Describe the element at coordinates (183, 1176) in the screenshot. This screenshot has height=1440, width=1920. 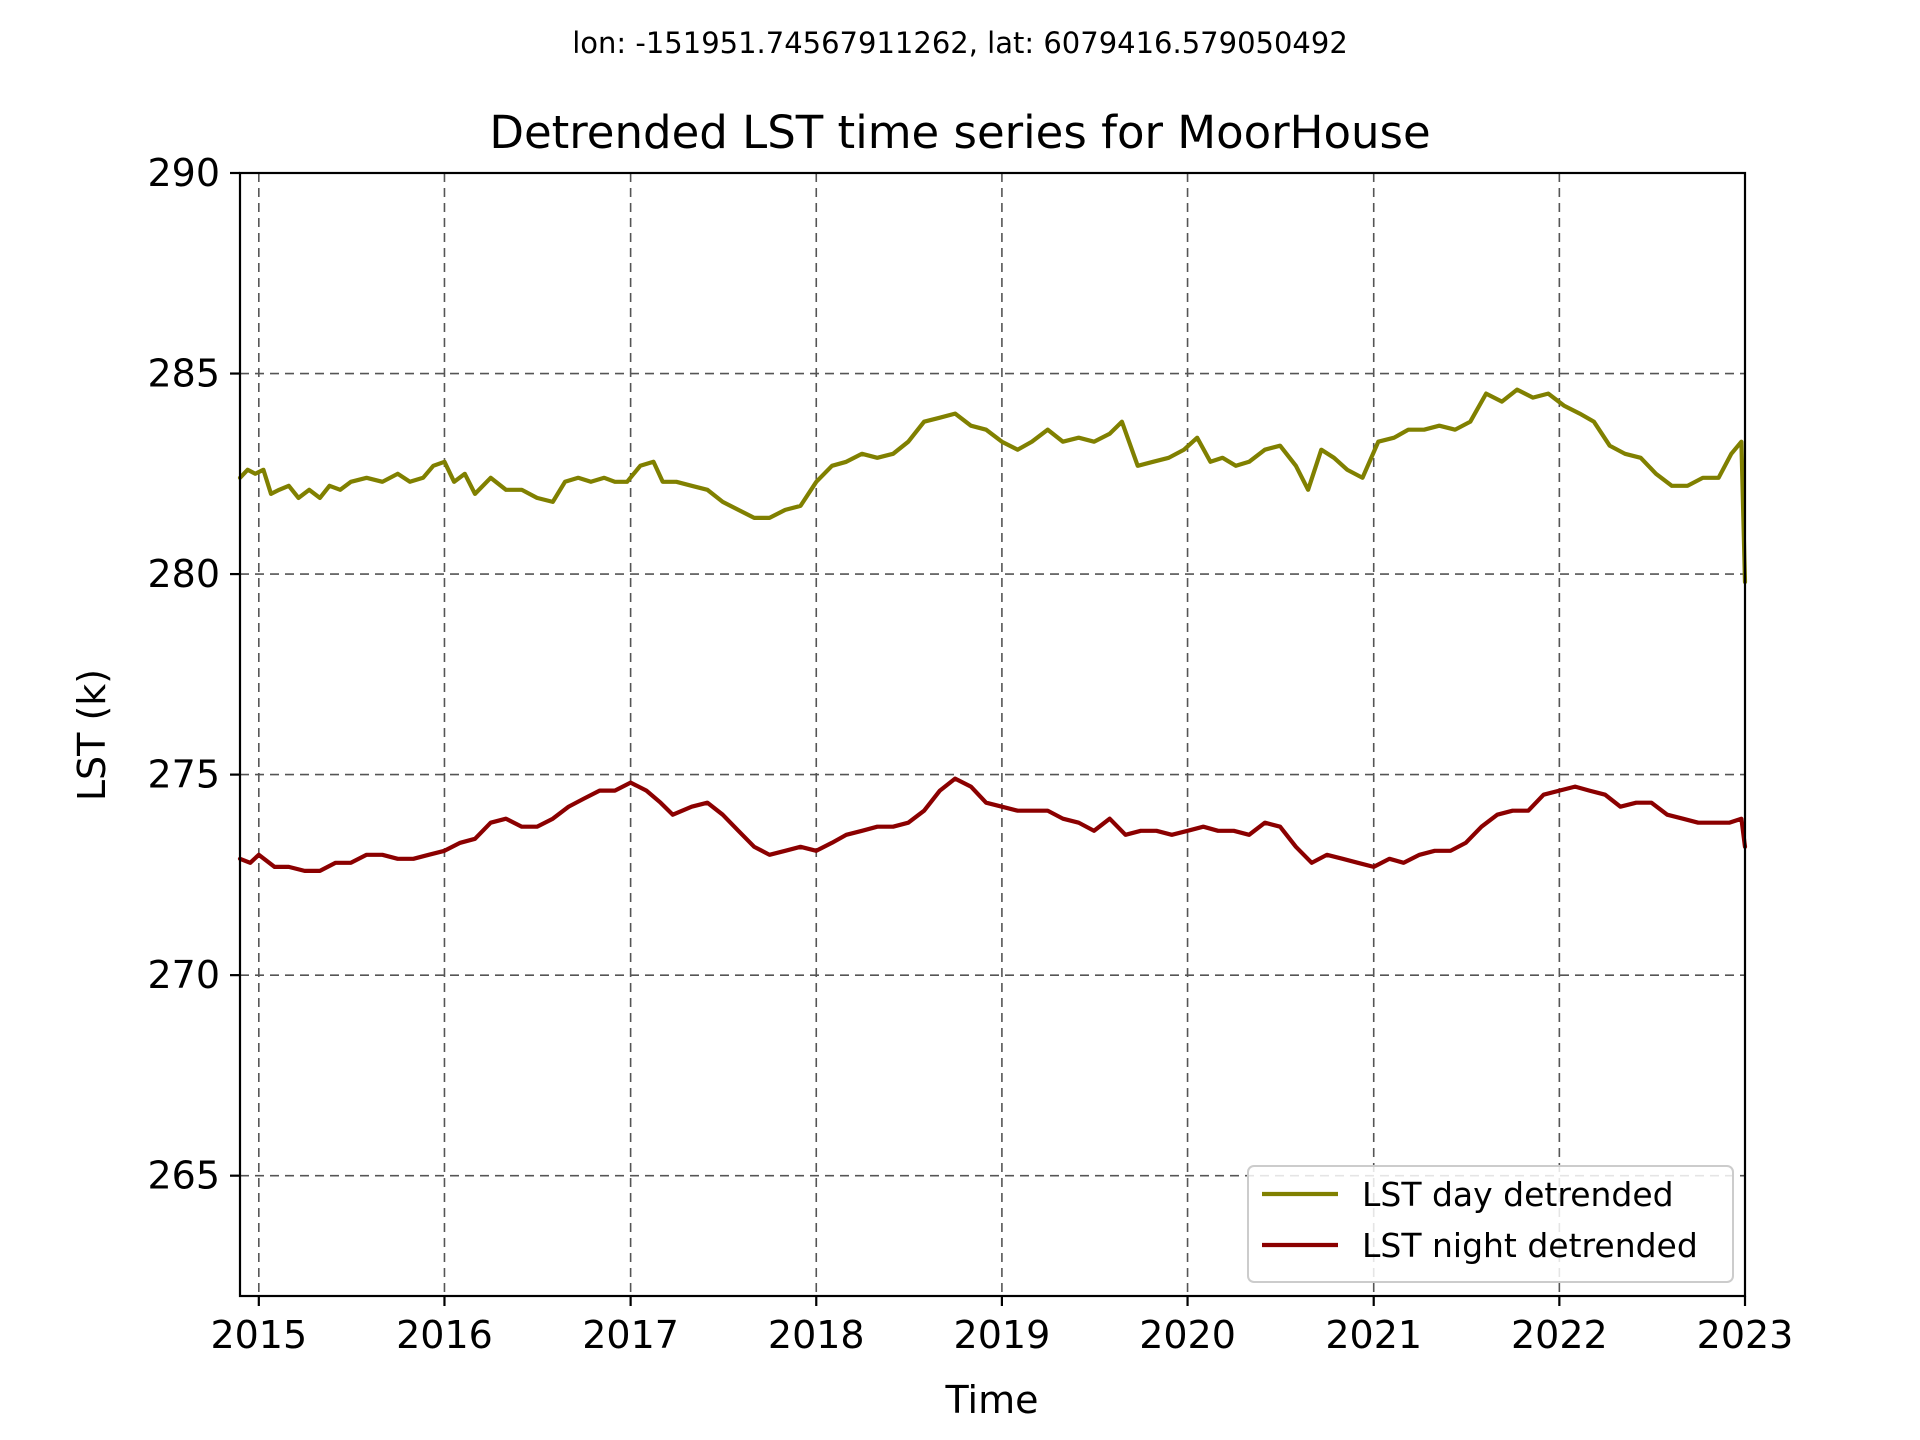
I see `y-tick-label: 265` at that location.